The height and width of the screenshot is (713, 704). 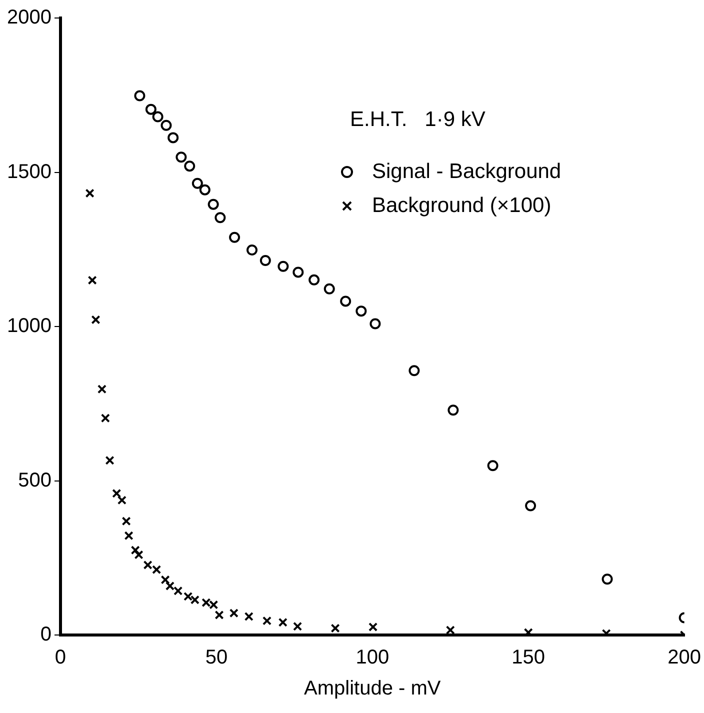 I want to click on x-tick-label: 150, so click(x=529, y=657).